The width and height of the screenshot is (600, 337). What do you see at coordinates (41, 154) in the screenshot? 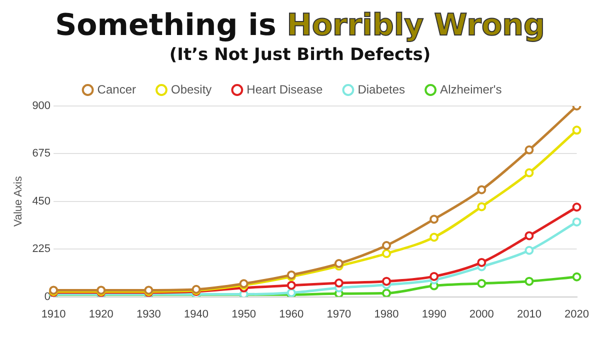
I see `y-tick-label: 675` at bounding box center [41, 154].